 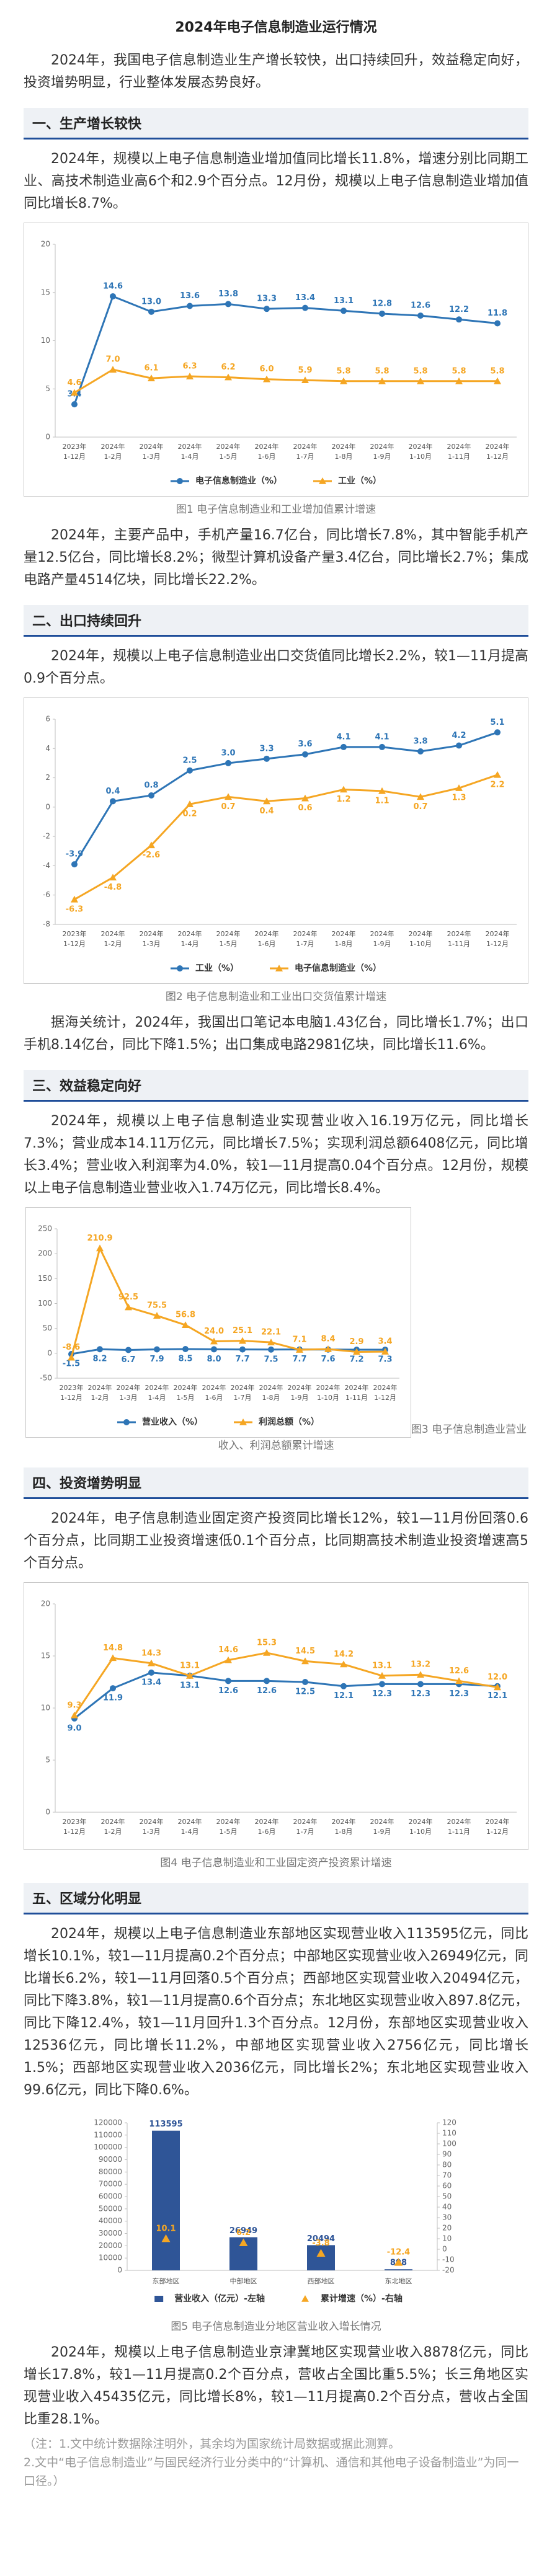 I want to click on legend-marker, so click(x=305, y=2298).